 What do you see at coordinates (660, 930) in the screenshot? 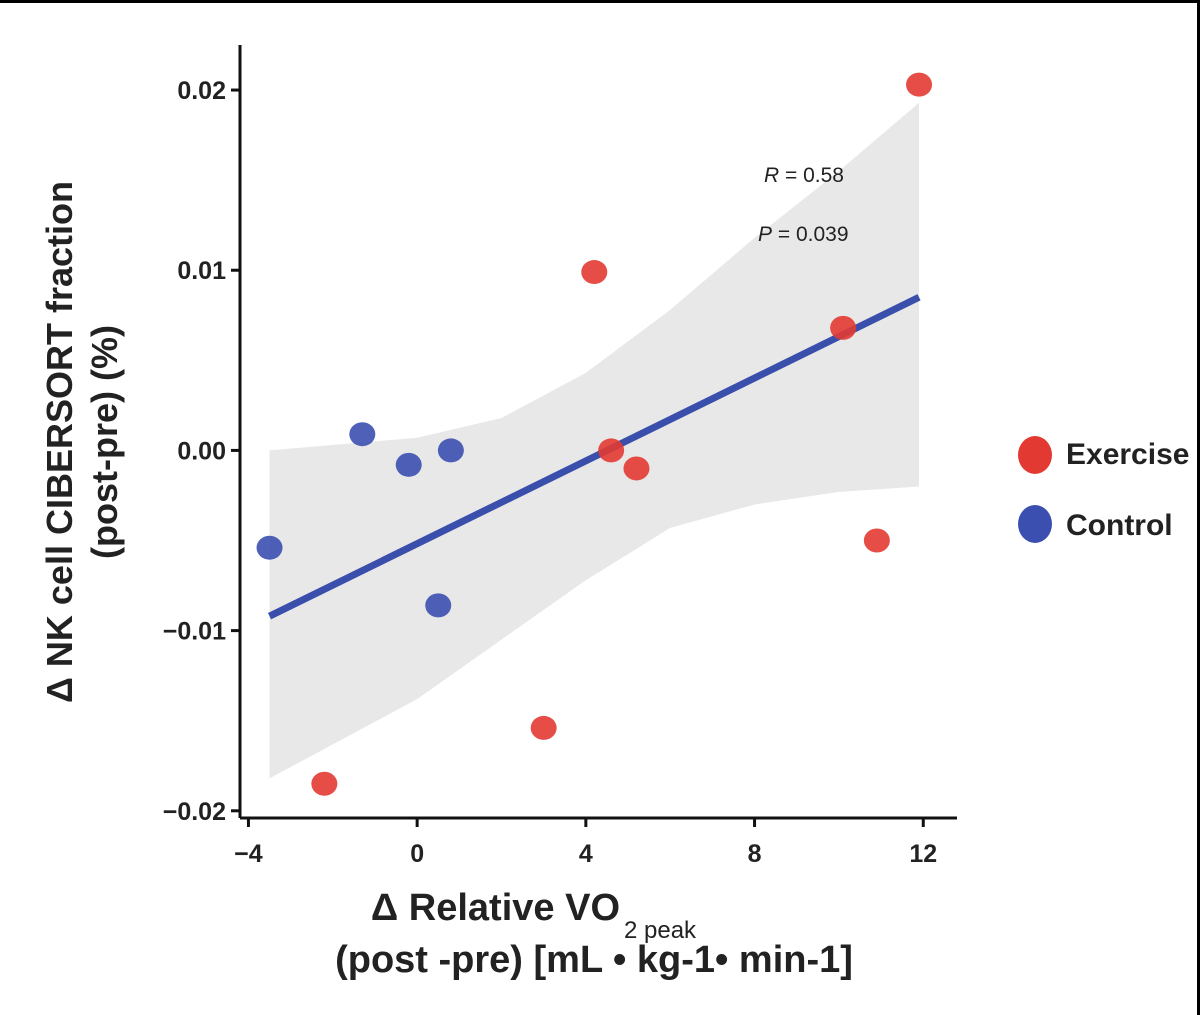
I see `x-axis-title-subscript: 2 peak` at bounding box center [660, 930].